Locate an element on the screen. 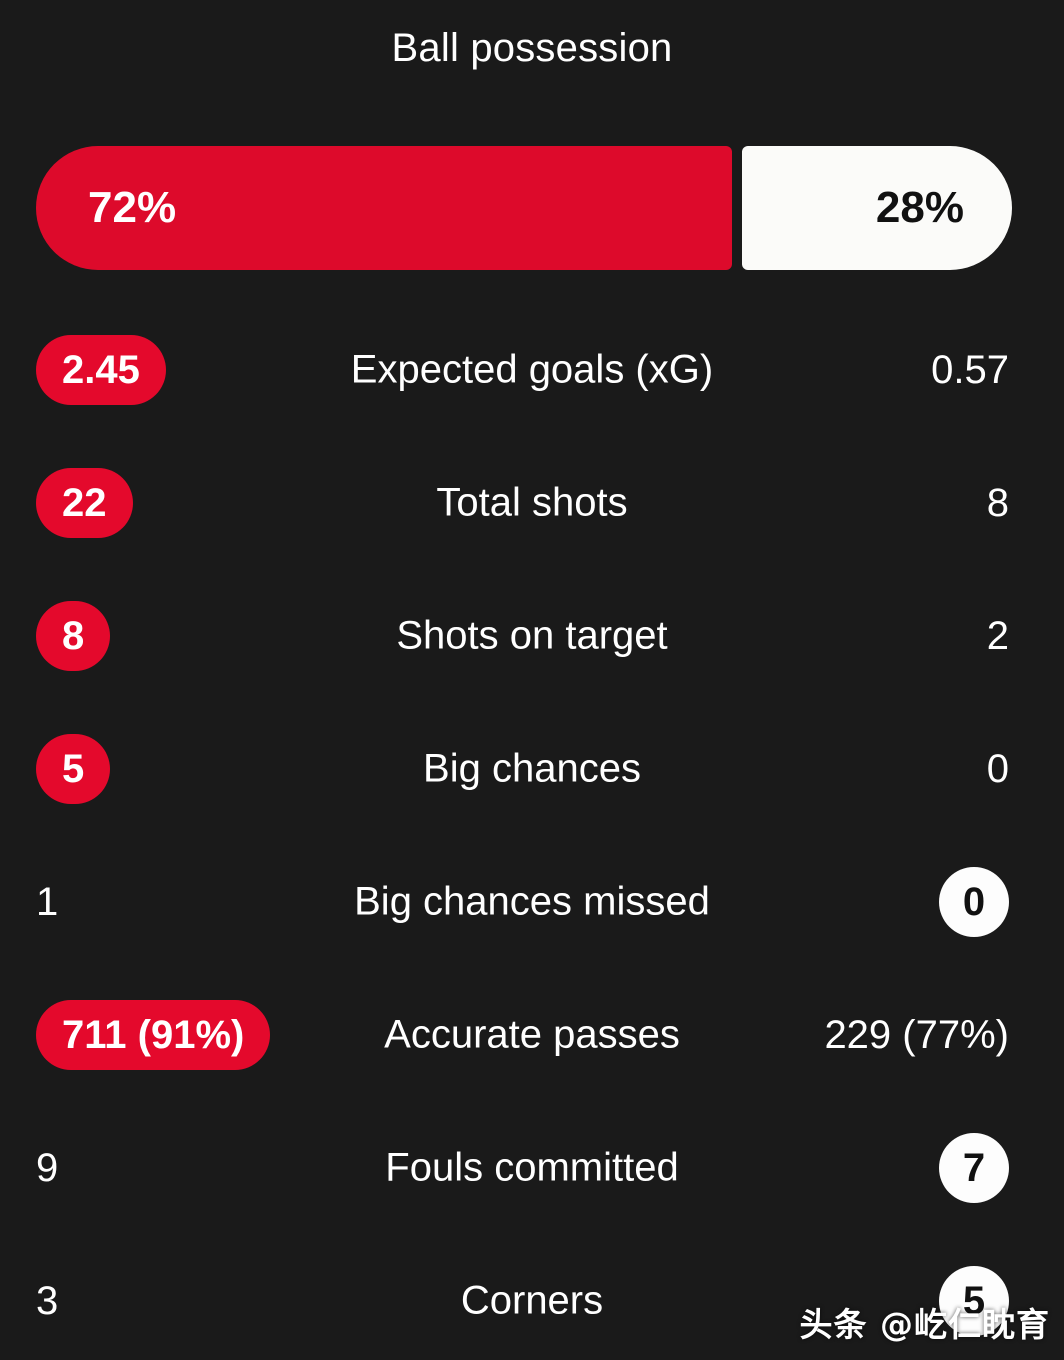  stat-home-value: 22 is located at coordinates (84, 502).